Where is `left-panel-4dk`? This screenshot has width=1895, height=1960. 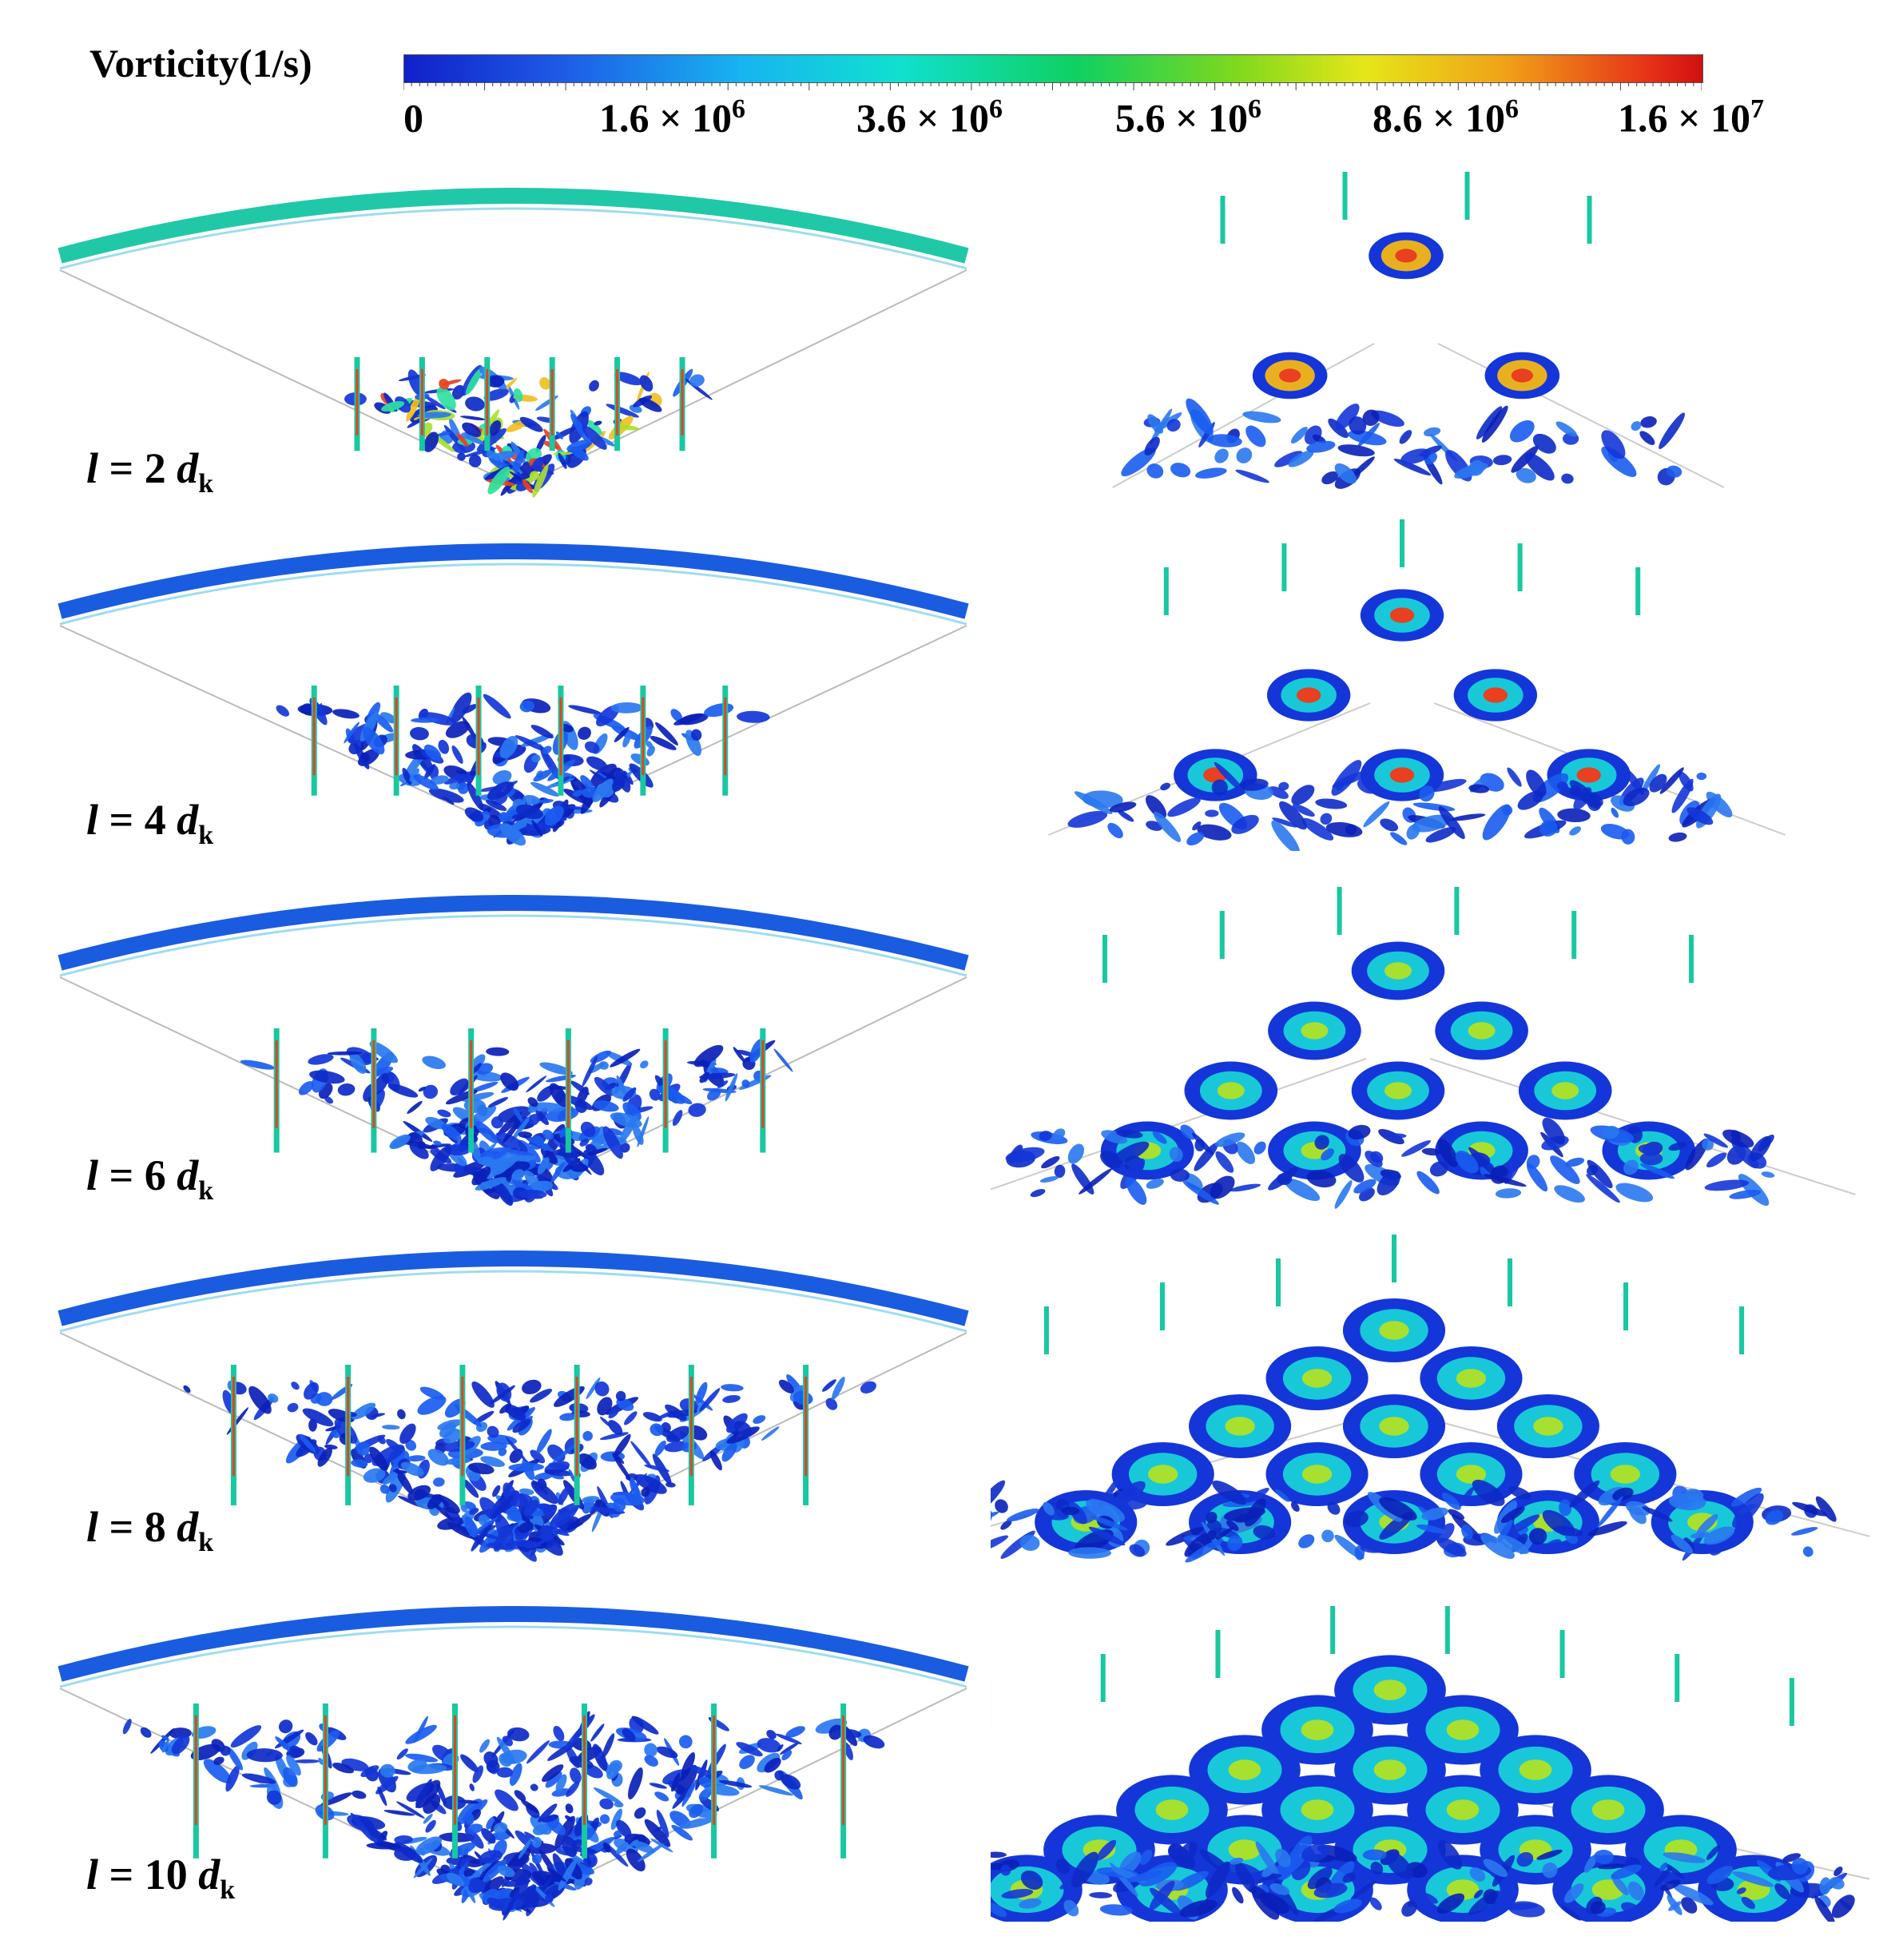 left-panel-4dk is located at coordinates (513, 694).